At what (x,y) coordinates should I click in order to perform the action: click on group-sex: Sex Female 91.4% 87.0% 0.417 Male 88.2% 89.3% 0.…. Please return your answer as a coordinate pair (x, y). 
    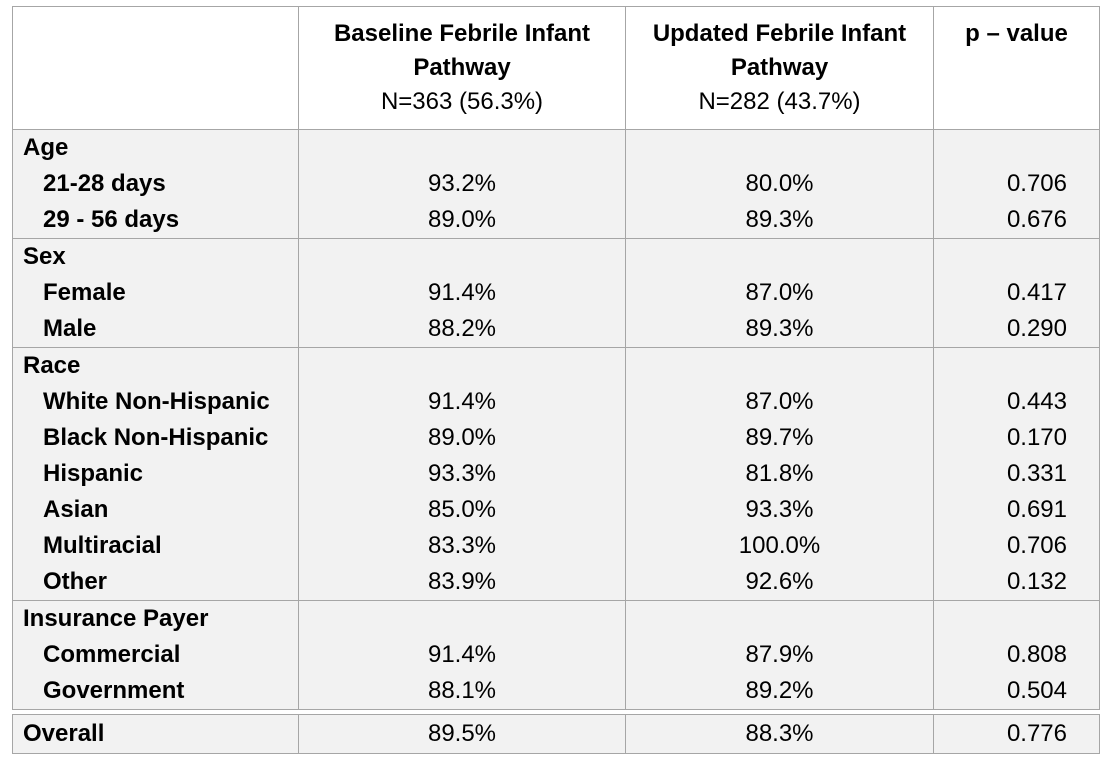
    Looking at the image, I should click on (556, 293).